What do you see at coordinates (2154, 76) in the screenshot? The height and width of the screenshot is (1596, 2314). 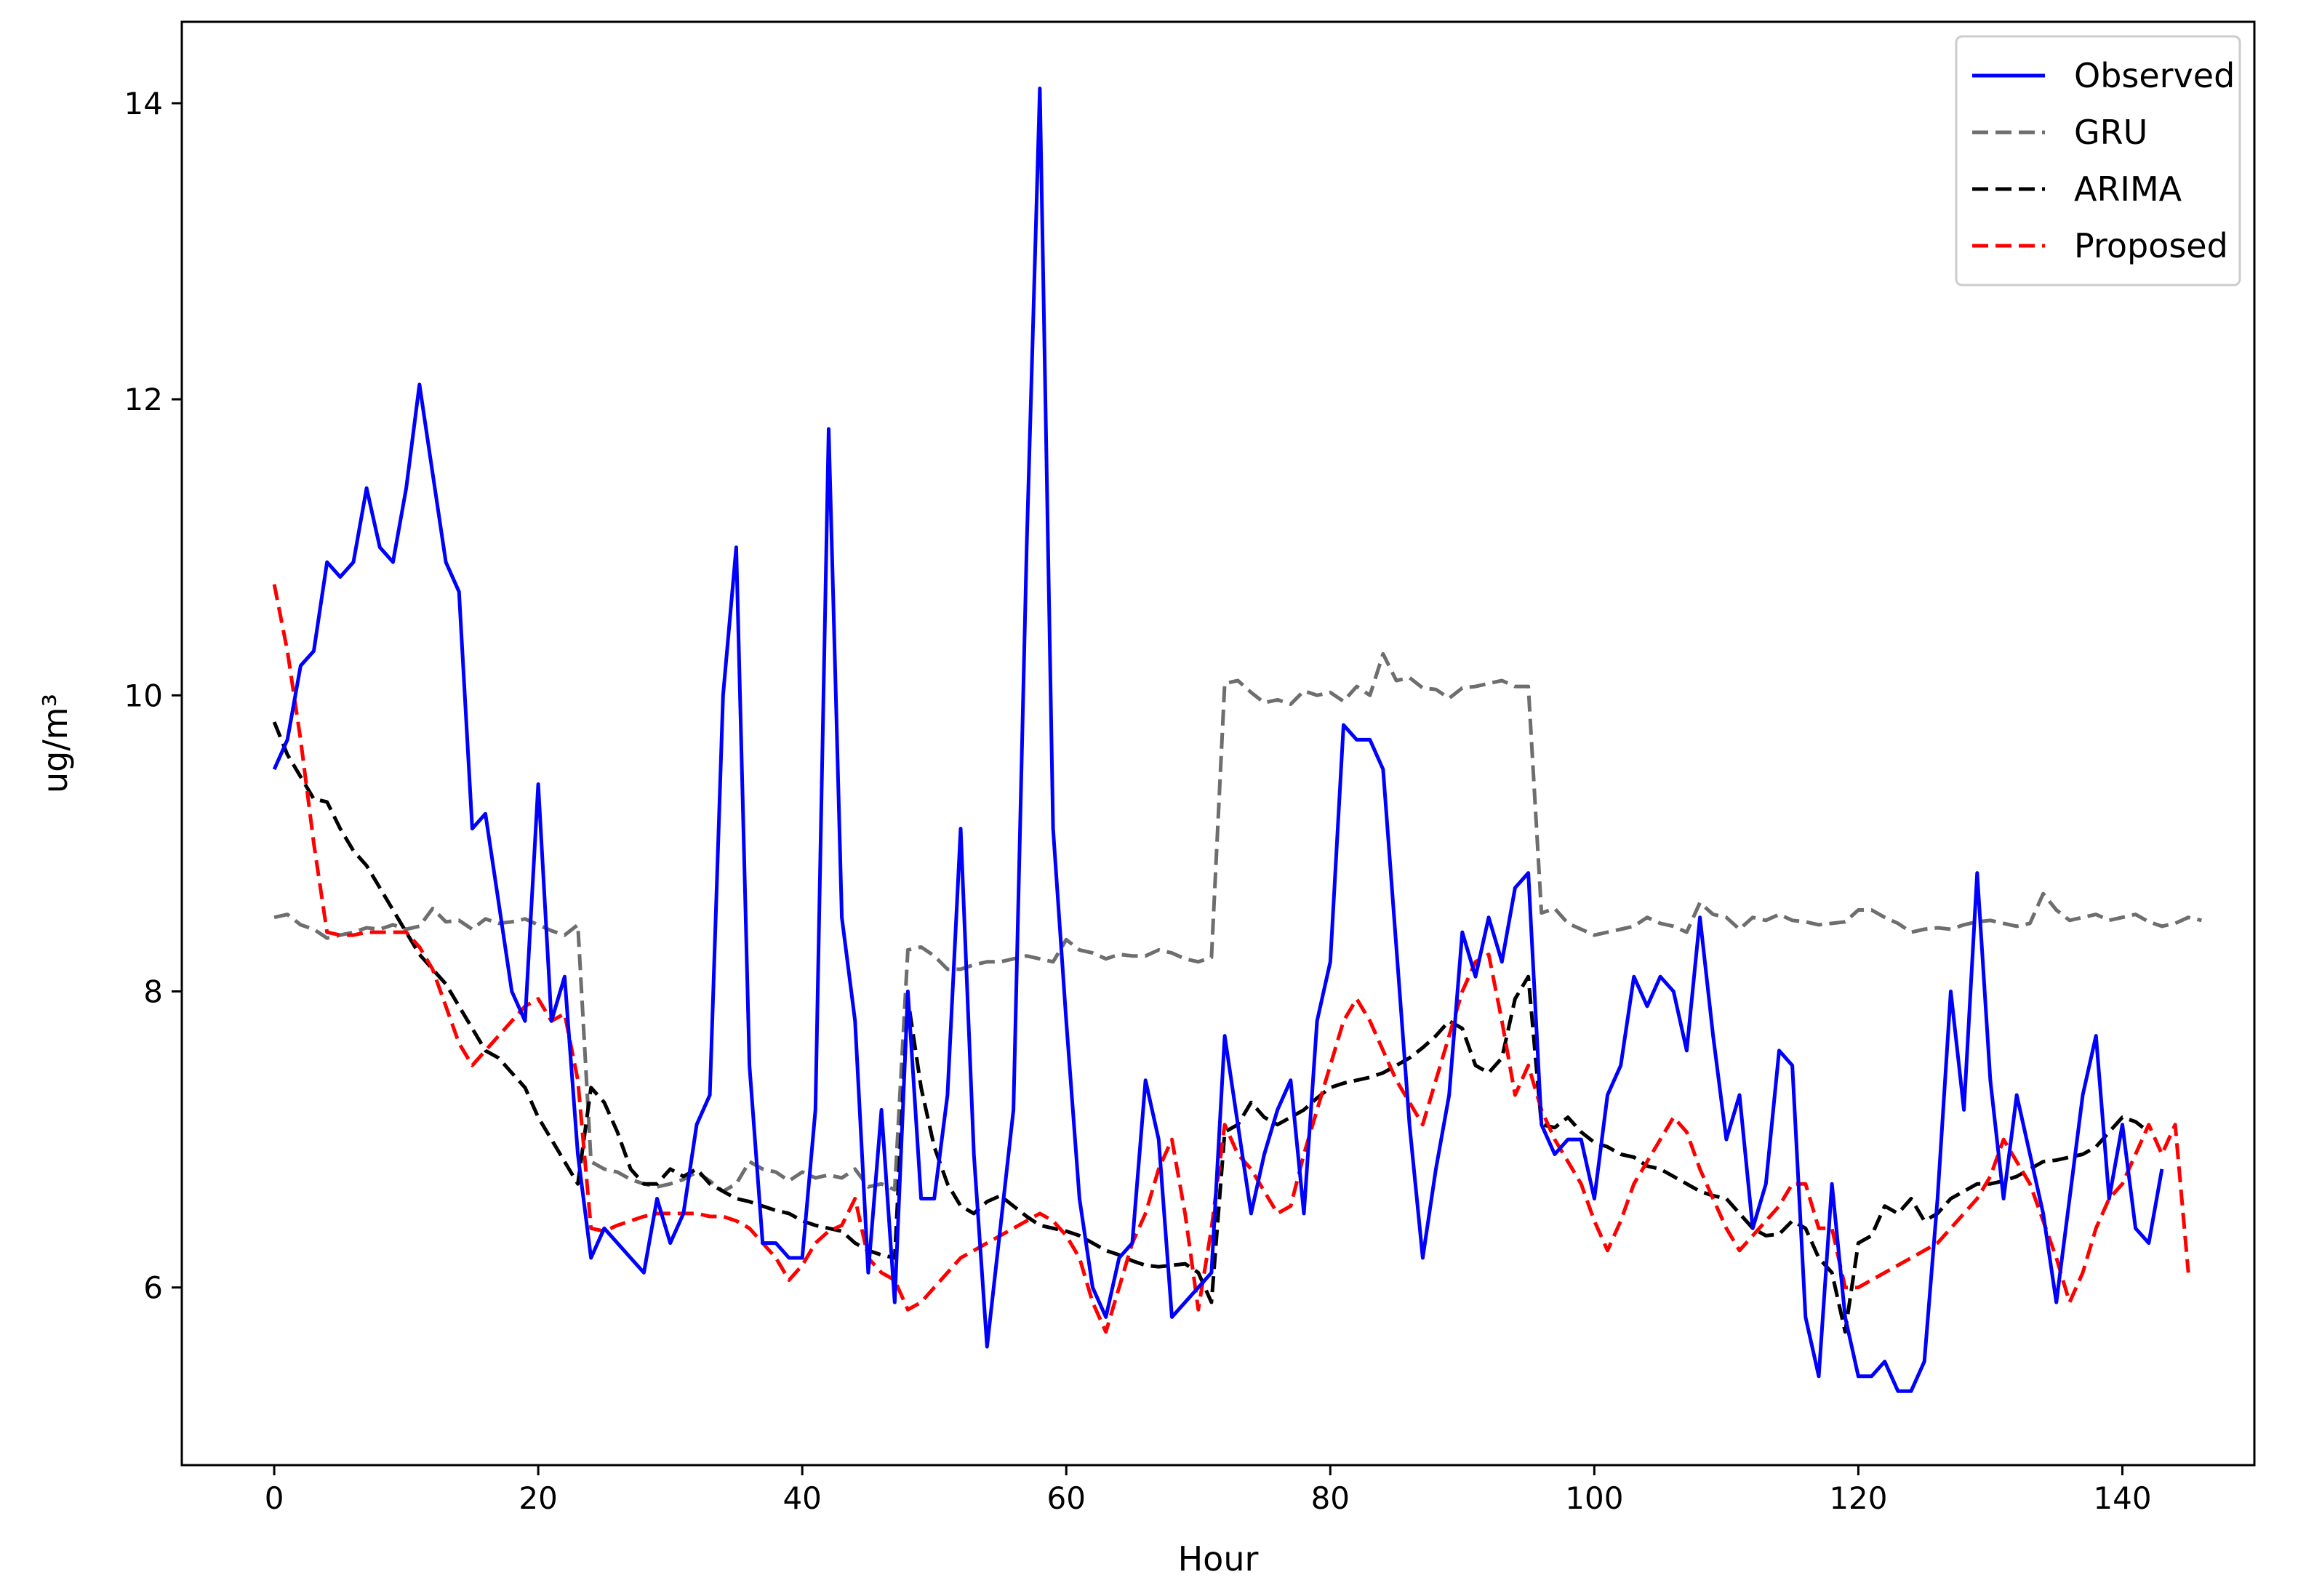 I see `legend-label-observed: Observed` at bounding box center [2154, 76].